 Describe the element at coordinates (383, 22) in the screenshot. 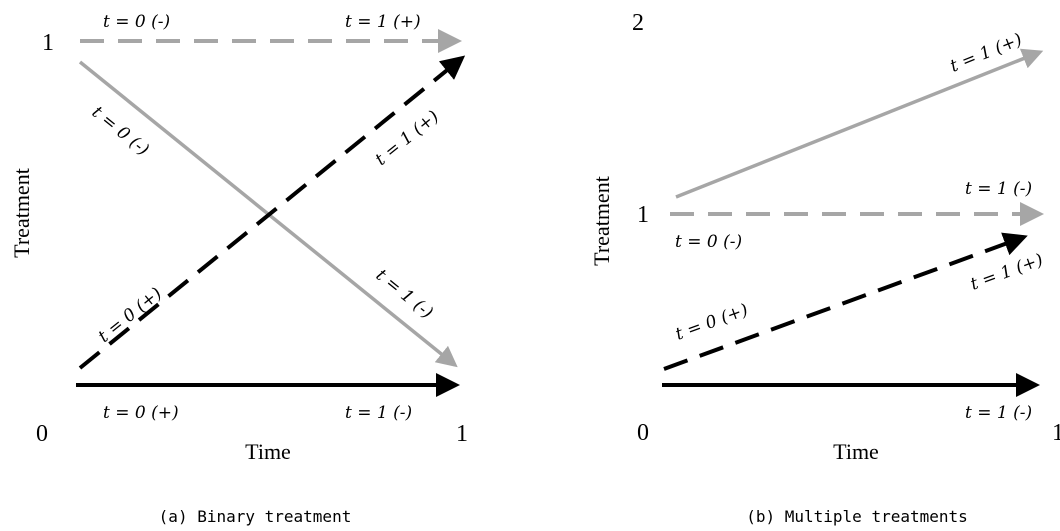

I see `a-label-dashed-gray-t1: t = 1 (+)` at that location.